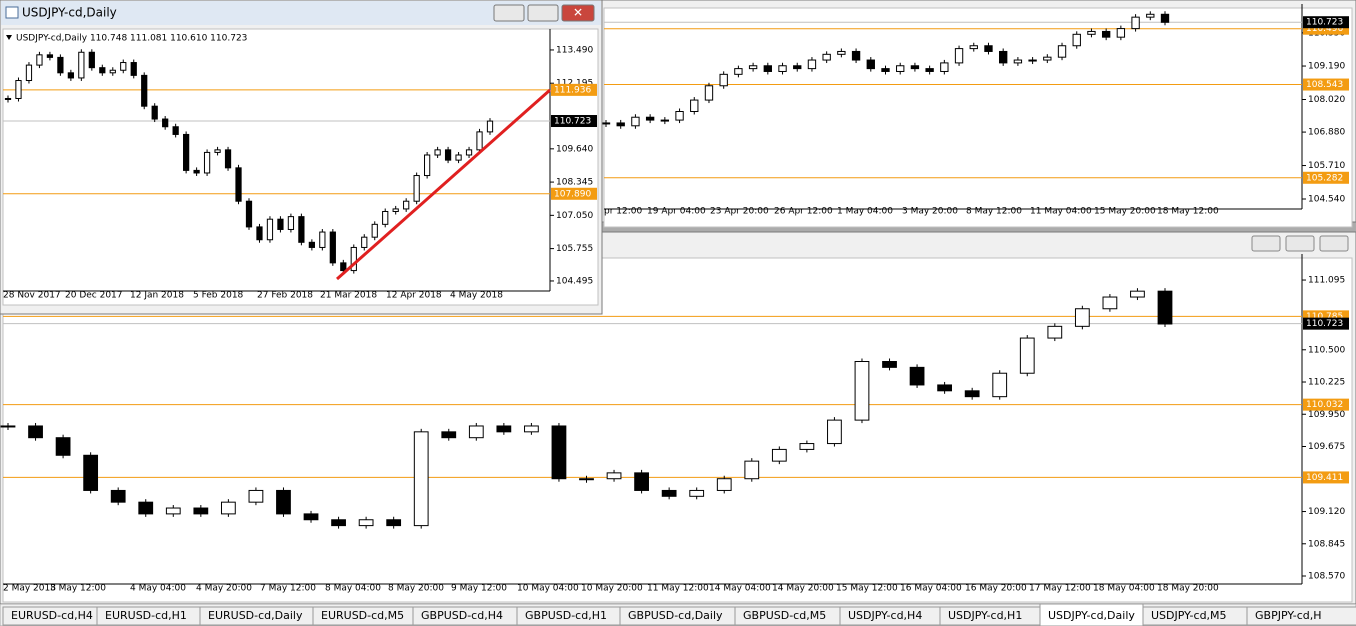  Describe the element at coordinates (362, 615) in the screenshot. I see `tab-label: EURUSD-cd,M5` at that location.